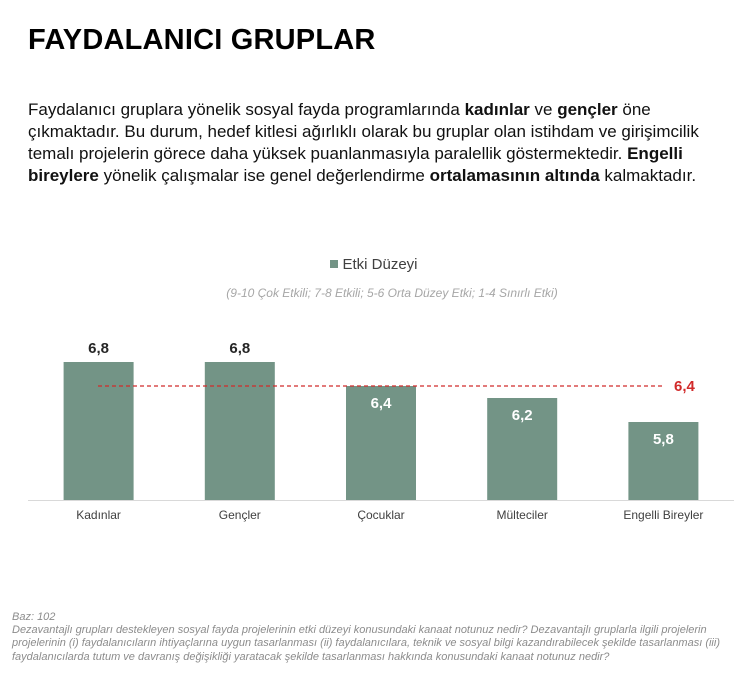 This screenshot has width=748, height=690. Describe the element at coordinates (514, 175) in the screenshot. I see `intro-emphasis: ortalamasının altında` at that location.